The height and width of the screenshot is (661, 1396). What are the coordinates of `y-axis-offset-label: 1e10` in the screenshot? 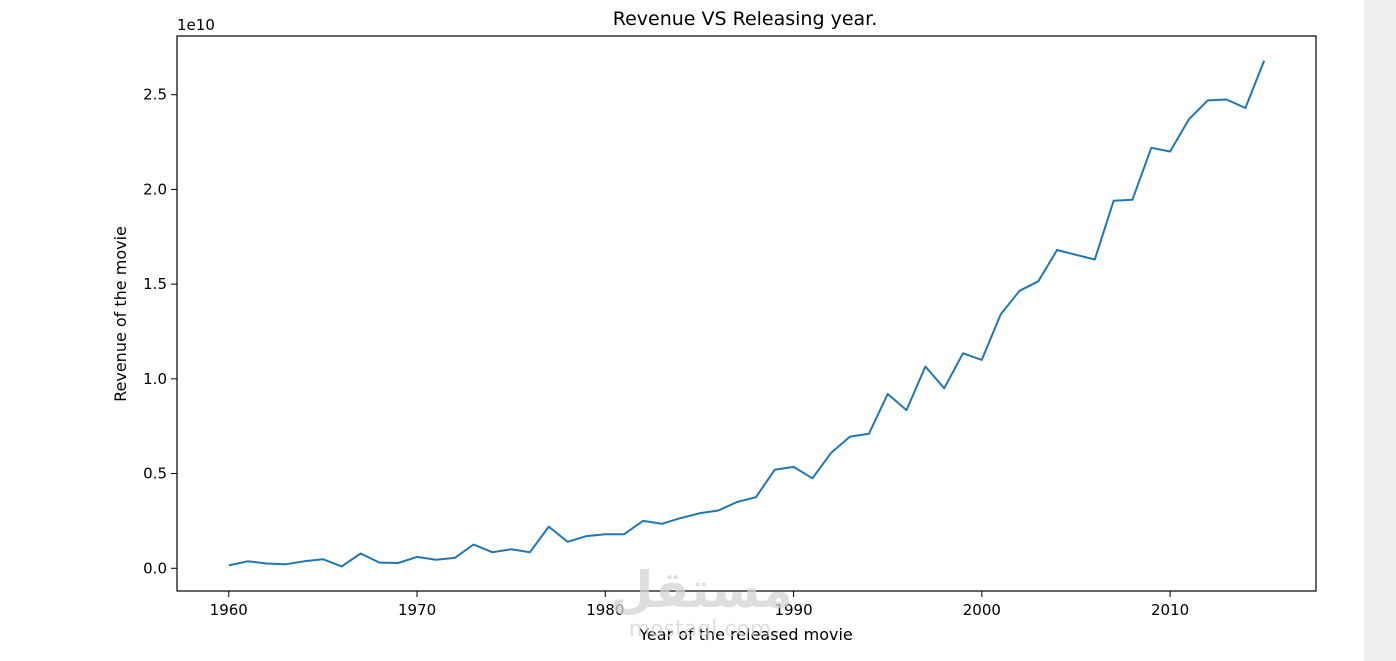 It's located at (196, 25).